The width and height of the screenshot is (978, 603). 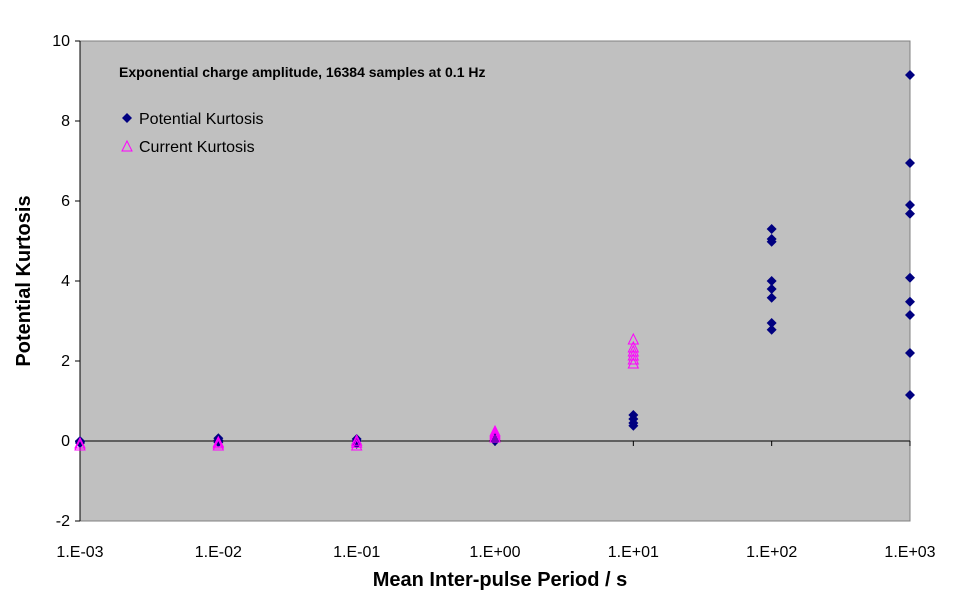 I want to click on y-tick-label: 8, so click(x=65, y=121).